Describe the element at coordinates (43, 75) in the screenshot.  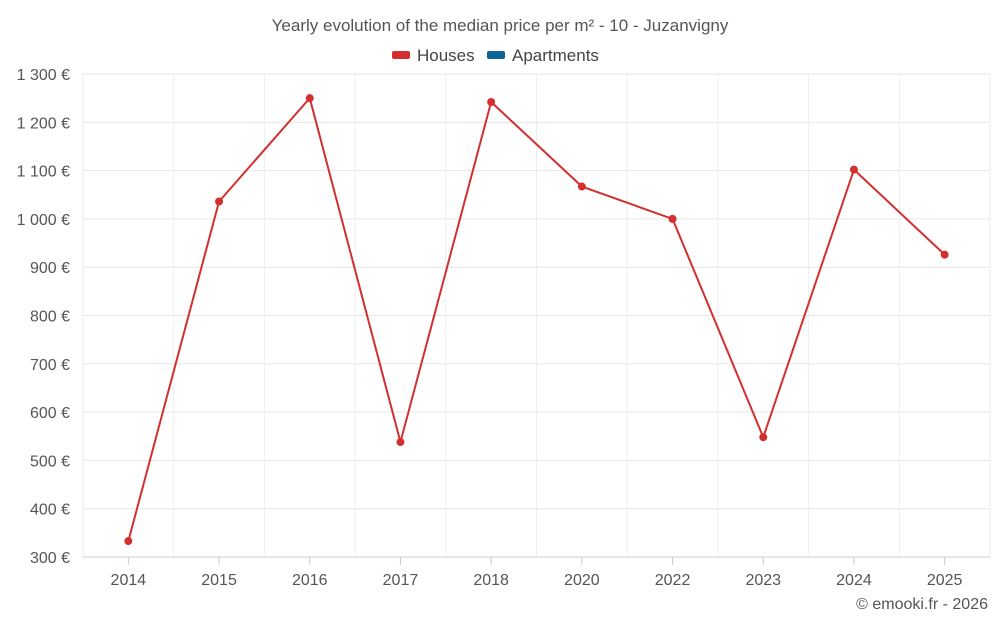
I see `y-tick-label: 1 300 €` at that location.